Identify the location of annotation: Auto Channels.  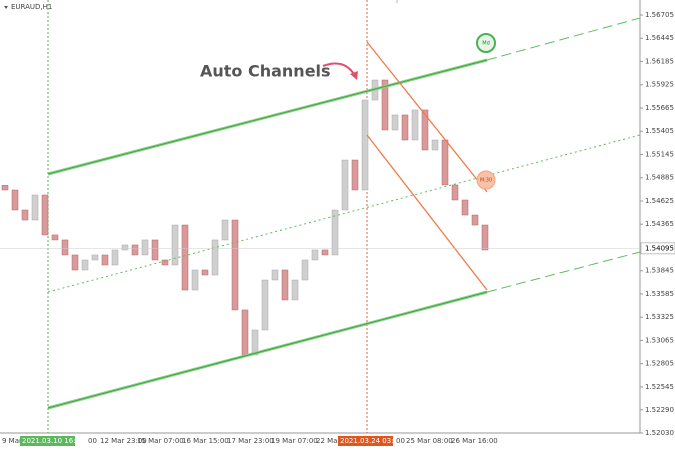
(265, 71).